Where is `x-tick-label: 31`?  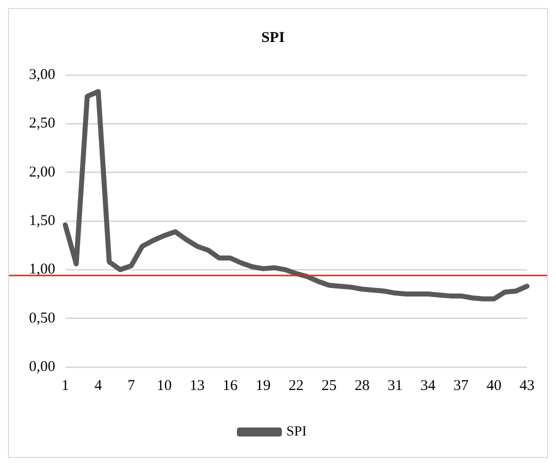
x-tick-label: 31 is located at coordinates (395, 386).